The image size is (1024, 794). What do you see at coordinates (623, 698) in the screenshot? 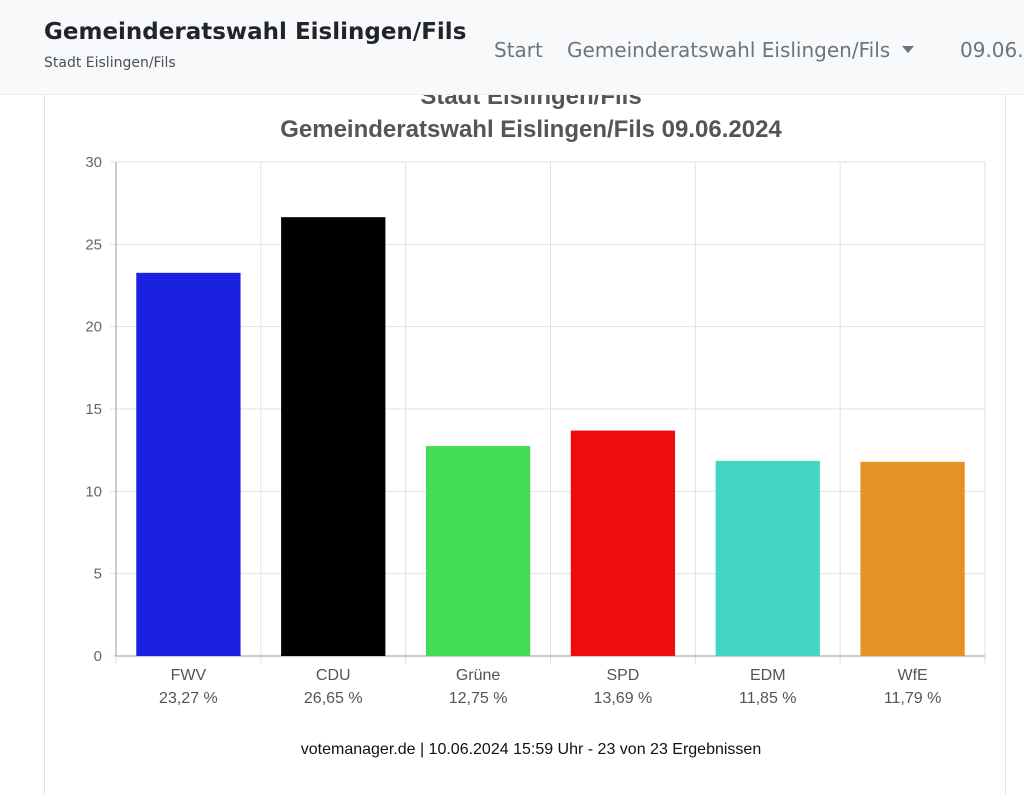
I see `x-value-label: 13,69 %` at bounding box center [623, 698].